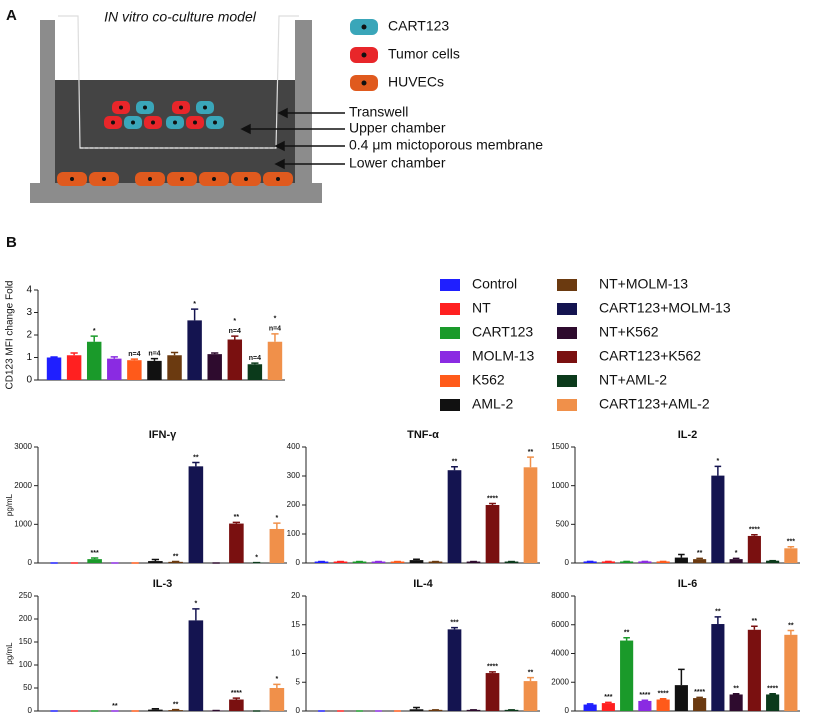  Describe the element at coordinates (23, 446) in the screenshot. I see `y-tick-label: 3000` at that location.